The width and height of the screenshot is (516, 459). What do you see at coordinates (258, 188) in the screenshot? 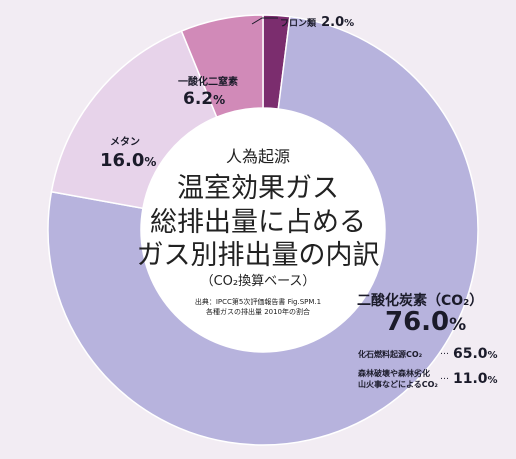
I see `chart-title-line-1: 温室効果ガス` at bounding box center [258, 188].